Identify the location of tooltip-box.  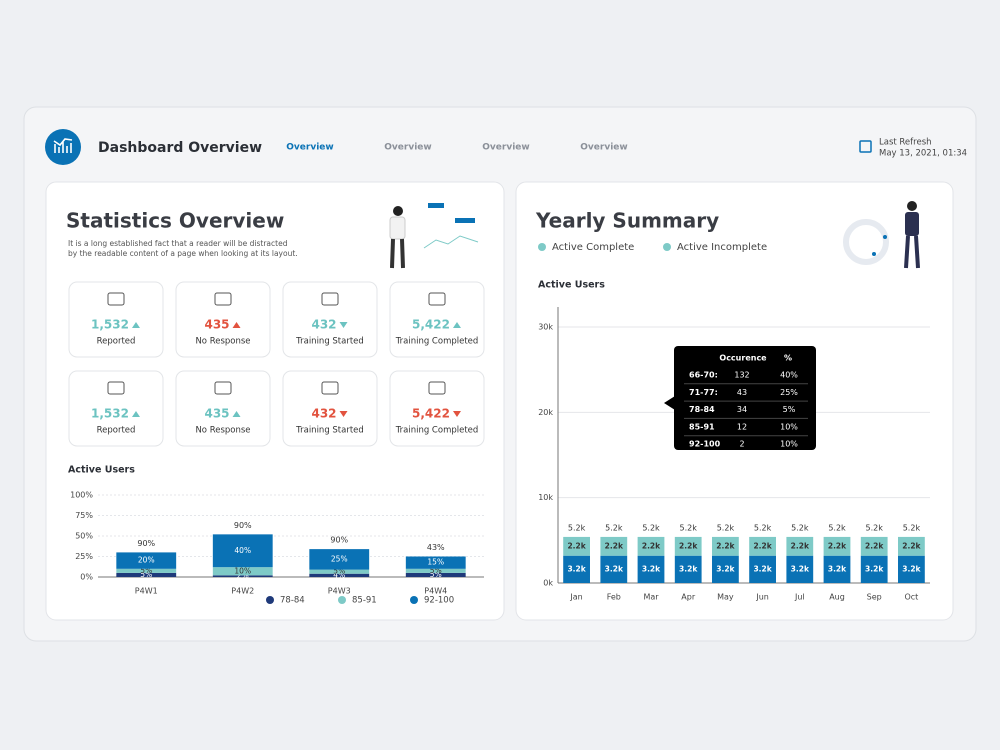
(745, 398).